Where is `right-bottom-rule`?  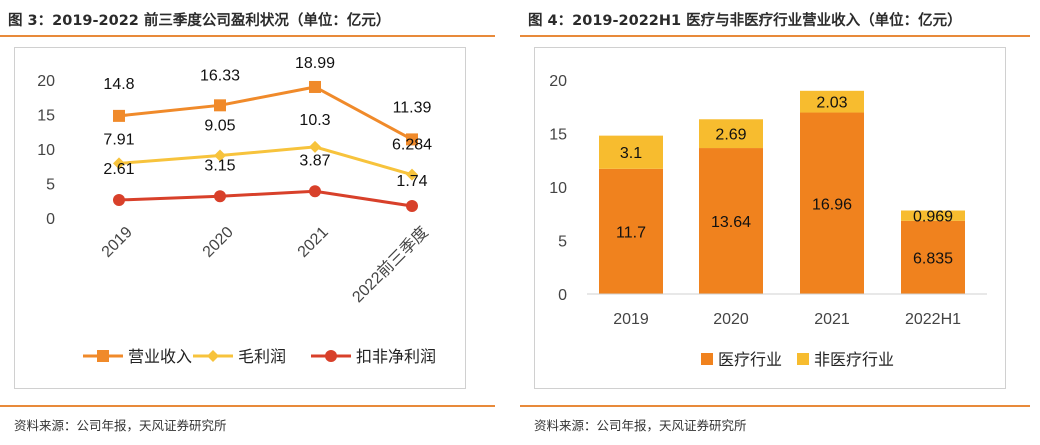 right-bottom-rule is located at coordinates (775, 406).